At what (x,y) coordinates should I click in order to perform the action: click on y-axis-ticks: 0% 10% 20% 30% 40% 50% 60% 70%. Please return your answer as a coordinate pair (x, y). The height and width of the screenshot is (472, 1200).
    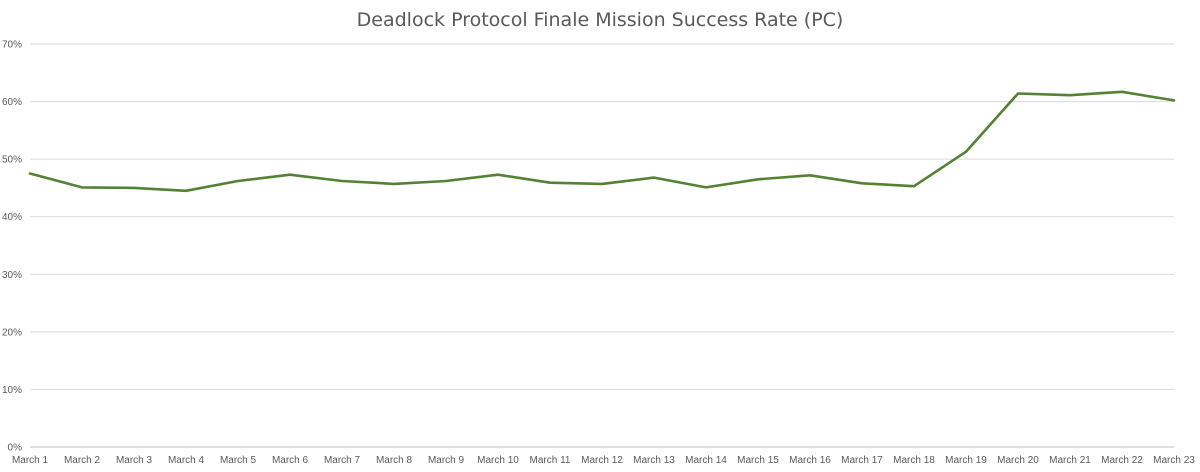
    Looking at the image, I should click on (12, 247).